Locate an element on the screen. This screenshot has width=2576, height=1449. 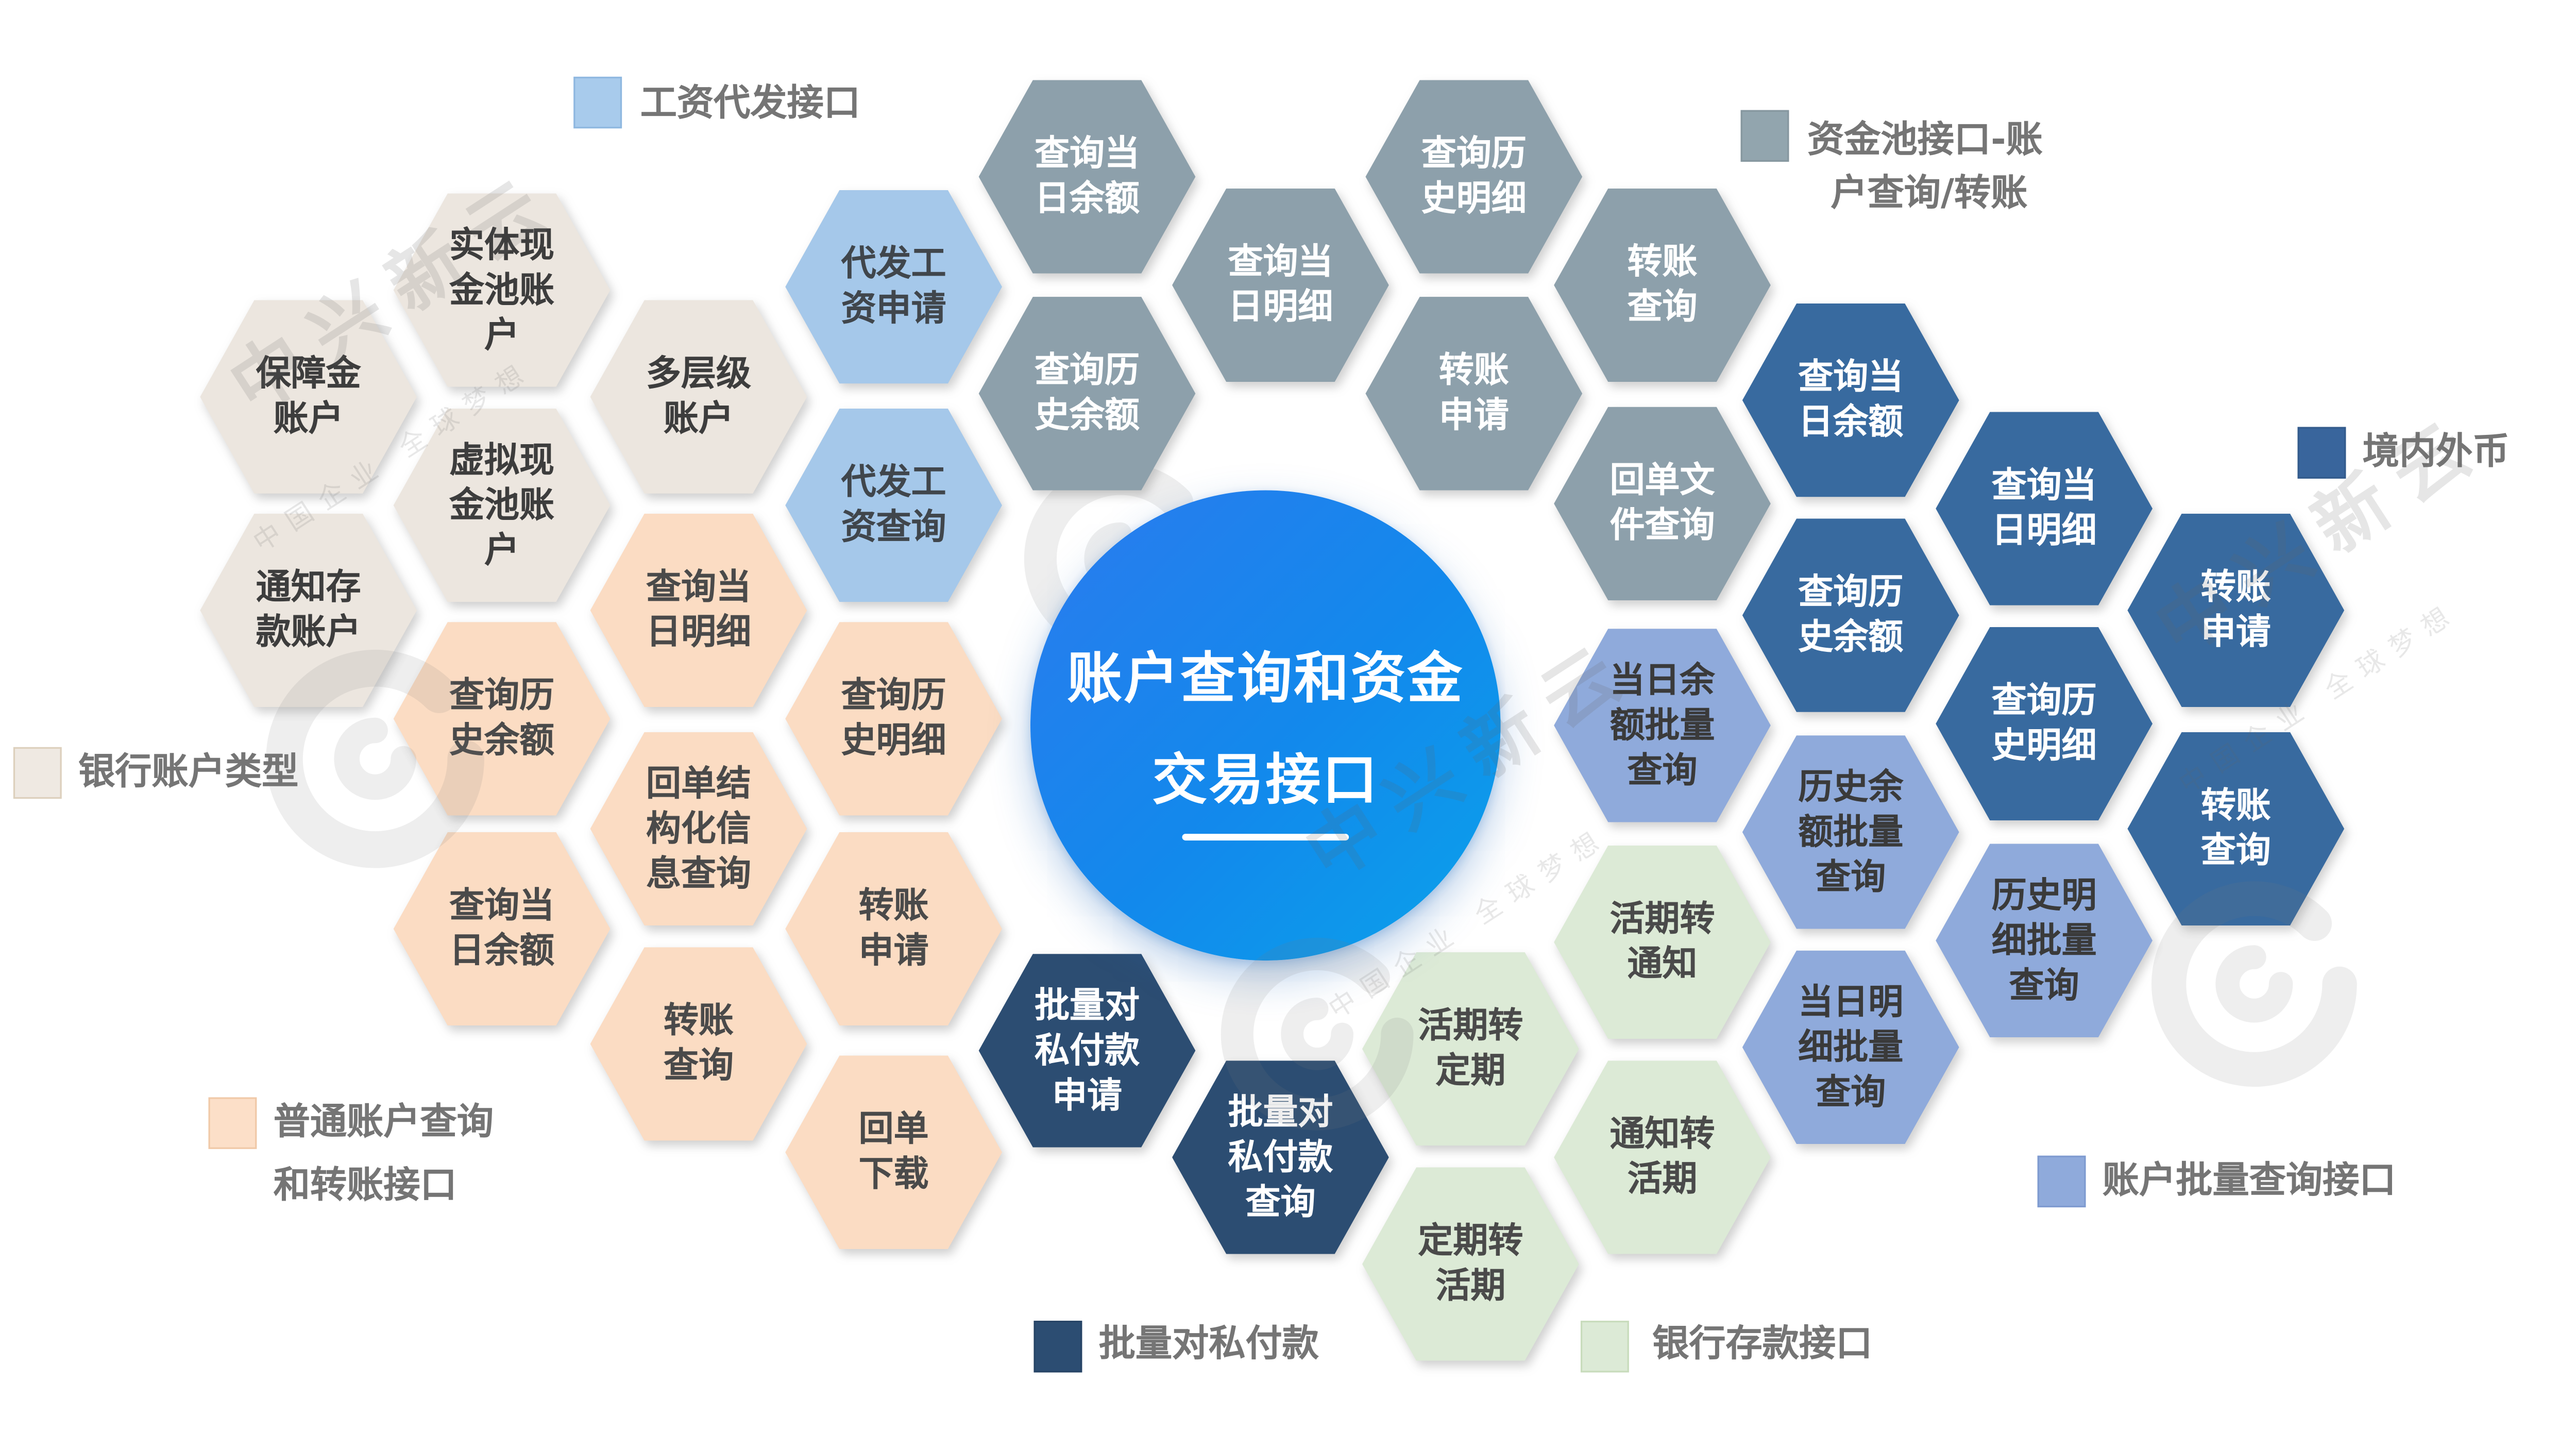
hex-fx-zhuanzhang-chaxun: 转账 查询 is located at coordinates (2236, 829).